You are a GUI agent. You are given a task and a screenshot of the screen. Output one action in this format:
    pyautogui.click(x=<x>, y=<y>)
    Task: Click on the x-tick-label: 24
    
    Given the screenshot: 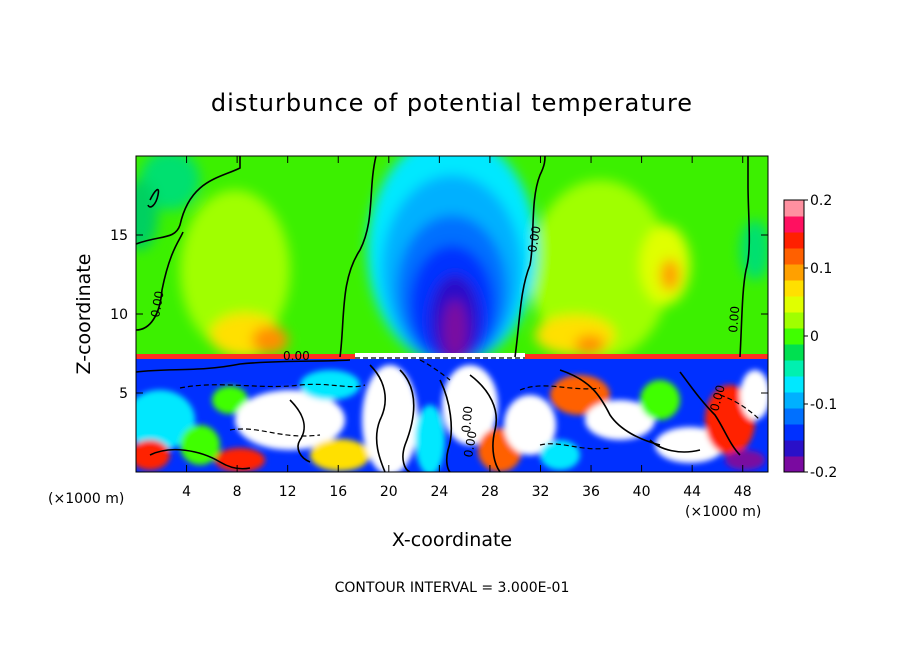 What is the action you would take?
    pyautogui.click(x=439, y=492)
    